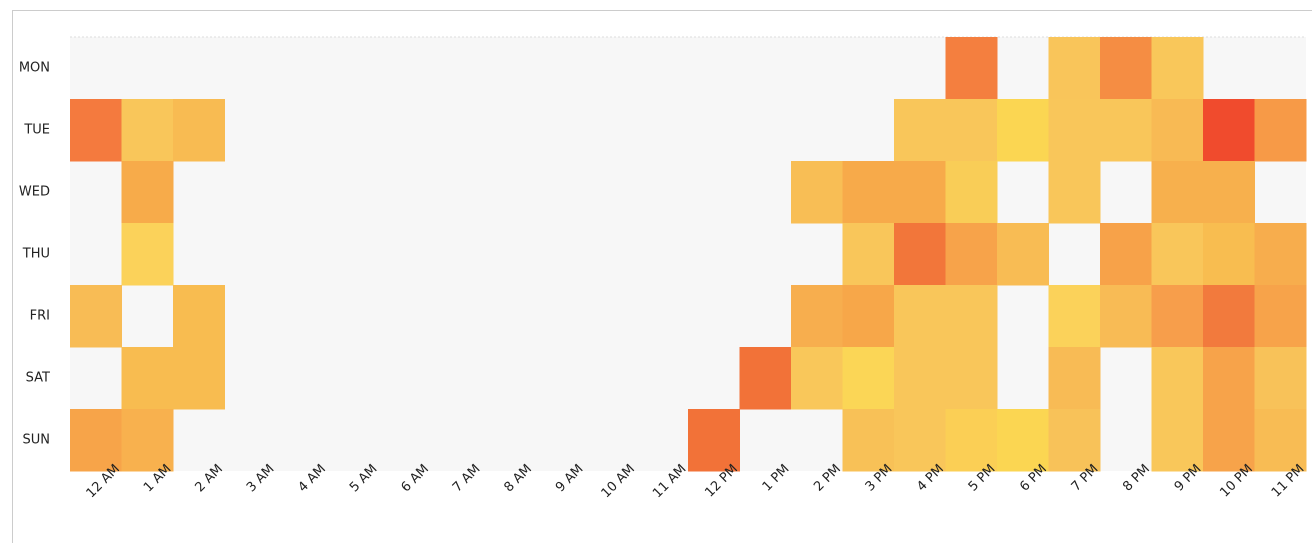 The image size is (1312, 543). What do you see at coordinates (36, 254) in the screenshot?
I see `y-tick-label: THU` at bounding box center [36, 254].